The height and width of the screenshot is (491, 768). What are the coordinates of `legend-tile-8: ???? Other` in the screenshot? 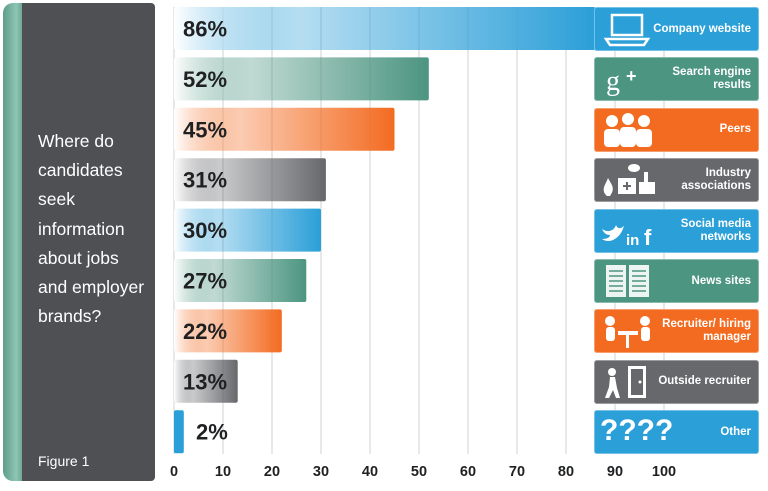 It's located at (676, 432).